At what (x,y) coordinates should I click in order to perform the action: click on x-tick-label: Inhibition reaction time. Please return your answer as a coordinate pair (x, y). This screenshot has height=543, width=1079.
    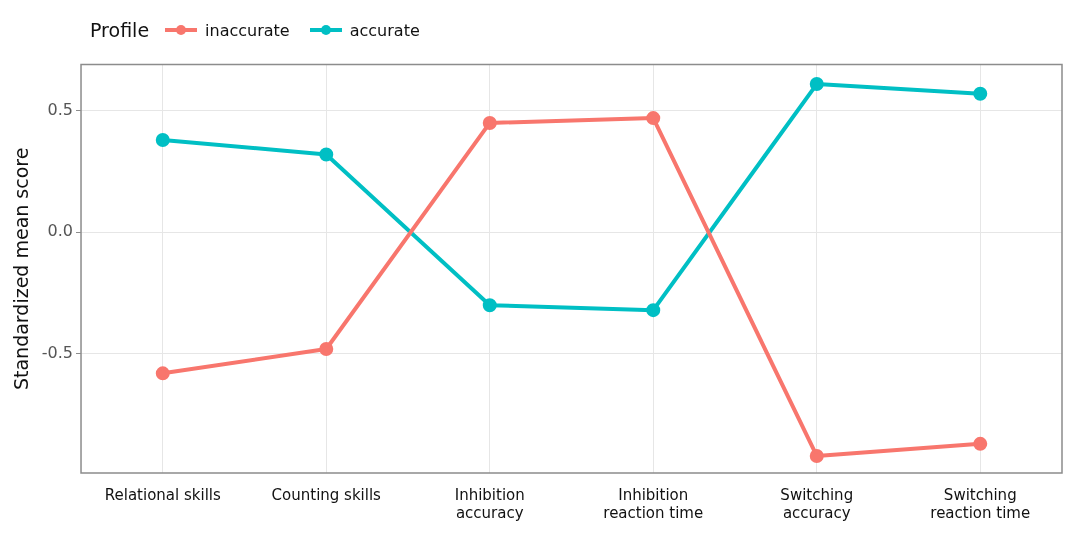
    Looking at the image, I should click on (653, 503).